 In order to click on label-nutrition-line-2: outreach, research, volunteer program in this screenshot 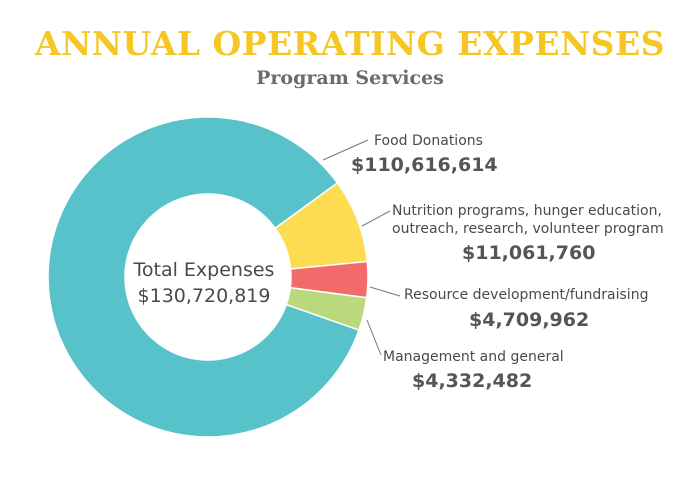, I will do `click(528, 229)`.